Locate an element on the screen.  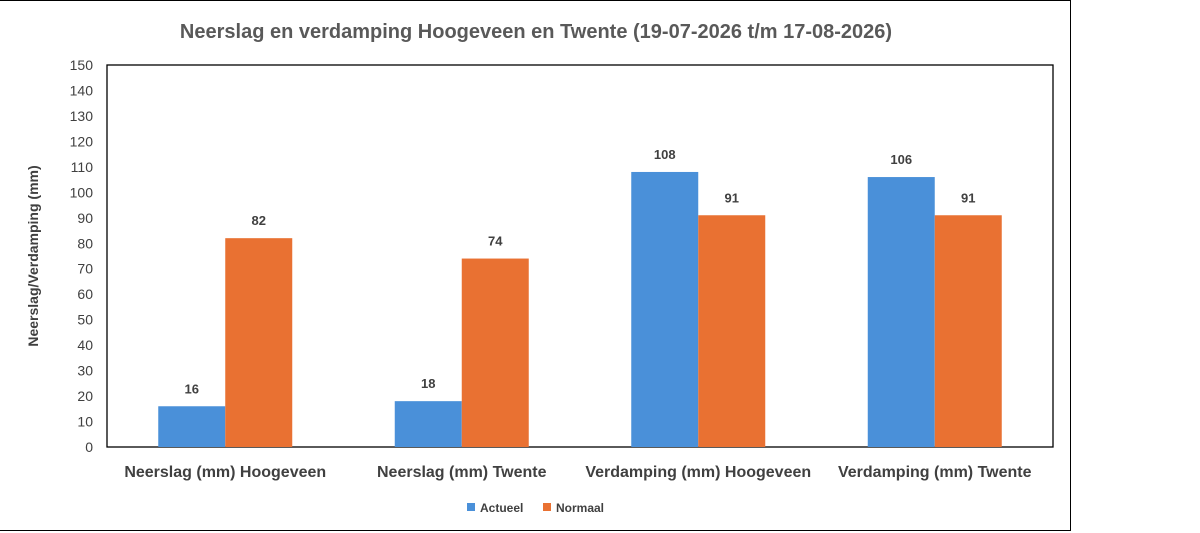
y-tick-label: 110 is located at coordinates (82, 167).